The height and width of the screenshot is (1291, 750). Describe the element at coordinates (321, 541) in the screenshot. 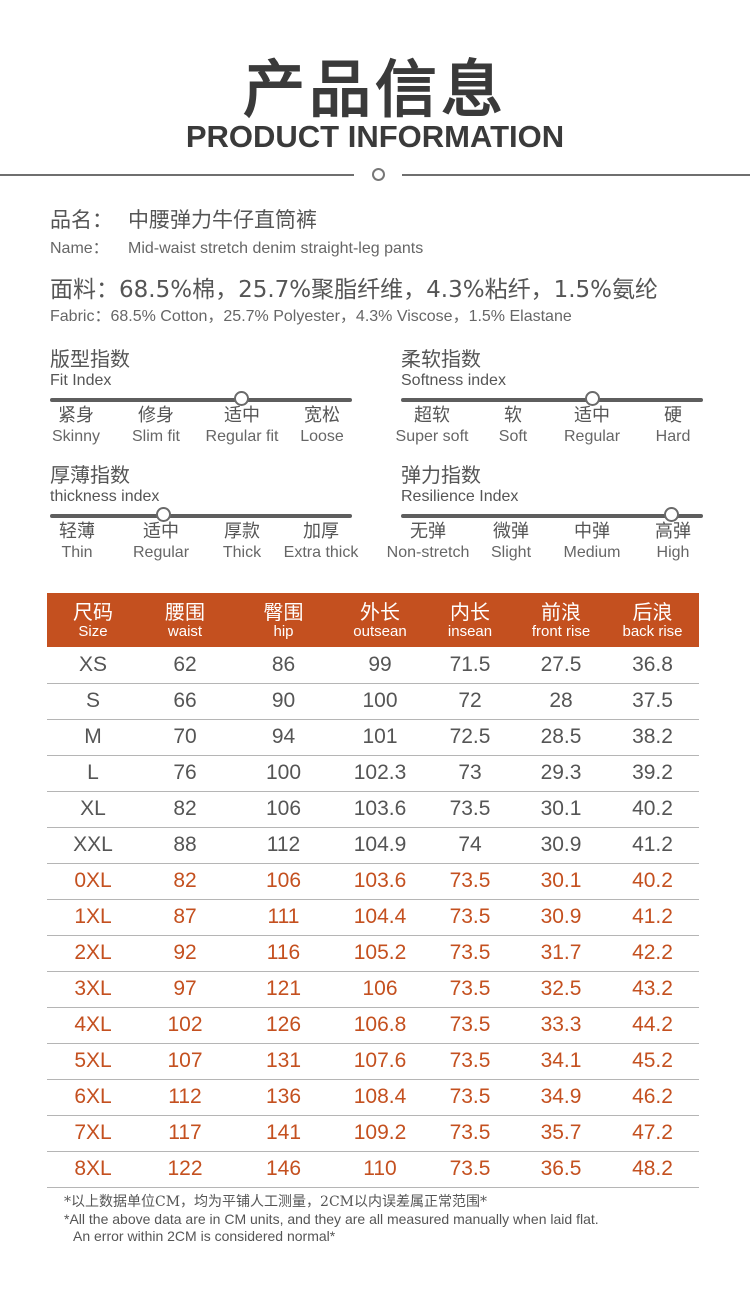

I see `thickness-option-extra-thick: 加厚 Extra thick` at that location.